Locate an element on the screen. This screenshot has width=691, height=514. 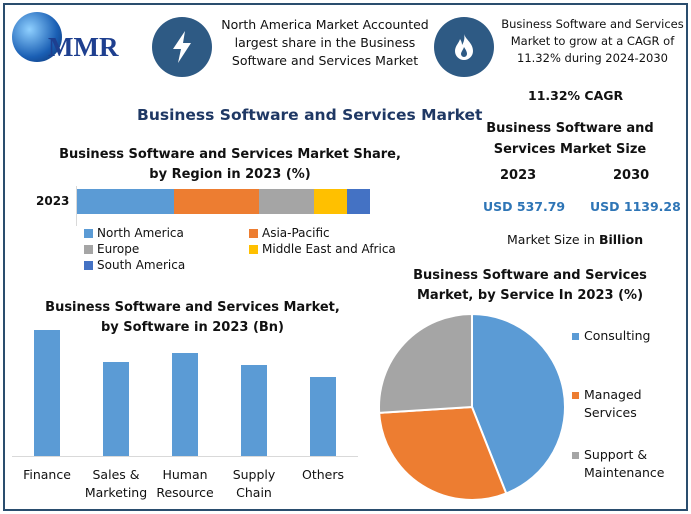
pie-legend-item: Support & Maintenance is located at coordinates (618, 464).